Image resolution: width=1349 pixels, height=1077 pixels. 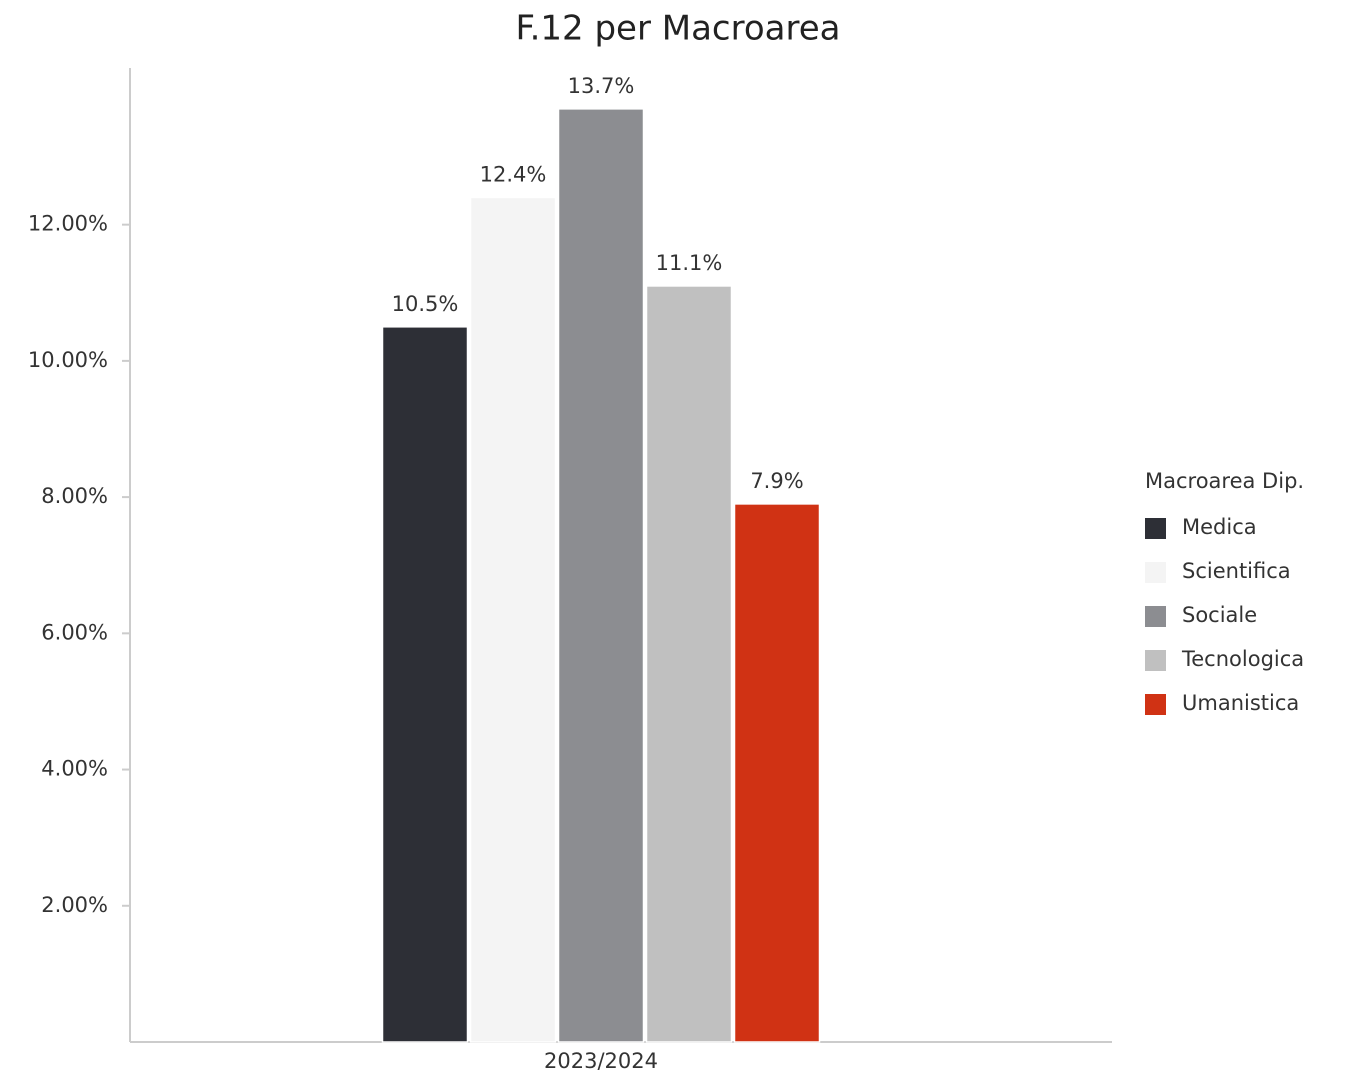 I want to click on y-tick-label: 6.00%, so click(x=74, y=632).